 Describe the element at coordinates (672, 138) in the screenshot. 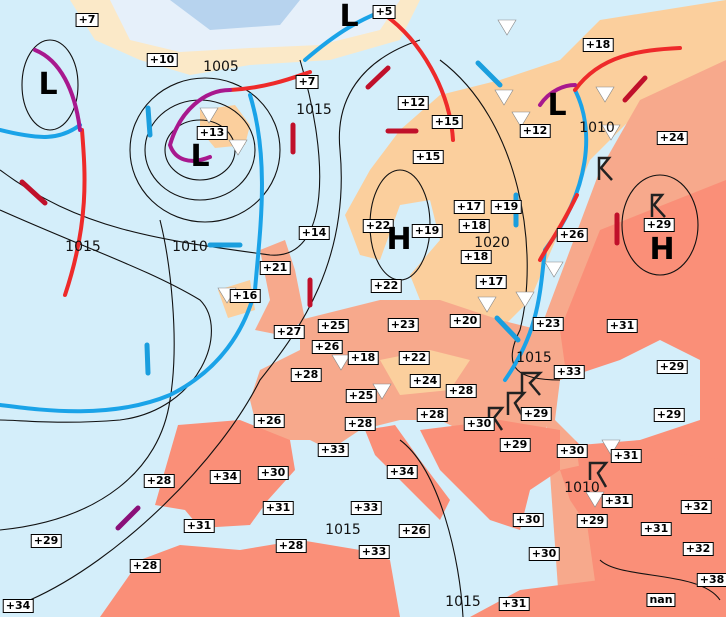

I see `temperature-label: +24` at that location.